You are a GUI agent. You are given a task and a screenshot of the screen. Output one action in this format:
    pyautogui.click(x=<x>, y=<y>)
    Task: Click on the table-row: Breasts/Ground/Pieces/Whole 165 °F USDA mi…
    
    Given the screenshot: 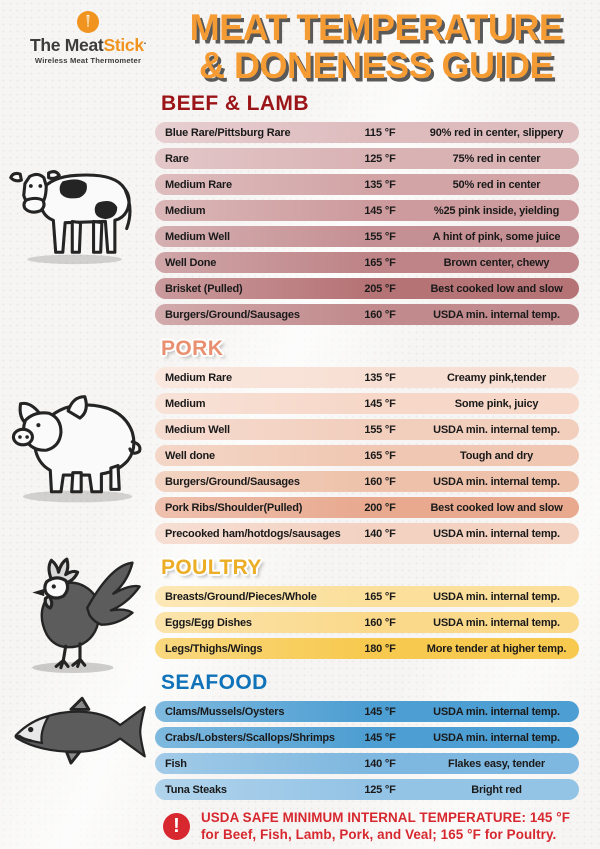 What is the action you would take?
    pyautogui.click(x=367, y=596)
    